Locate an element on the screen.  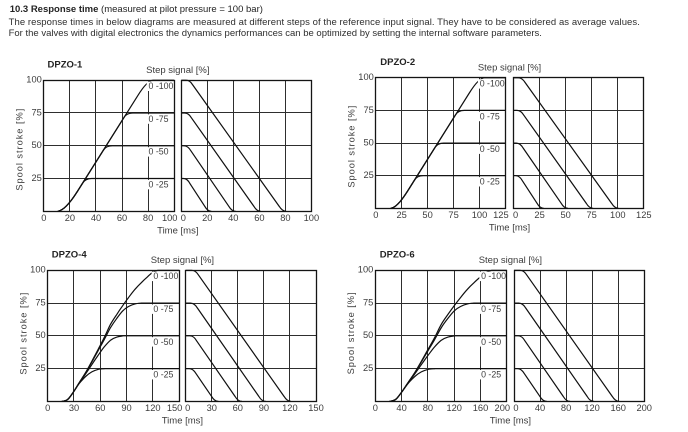
svg-text: DPZO-2 is located at coordinates (397, 62).